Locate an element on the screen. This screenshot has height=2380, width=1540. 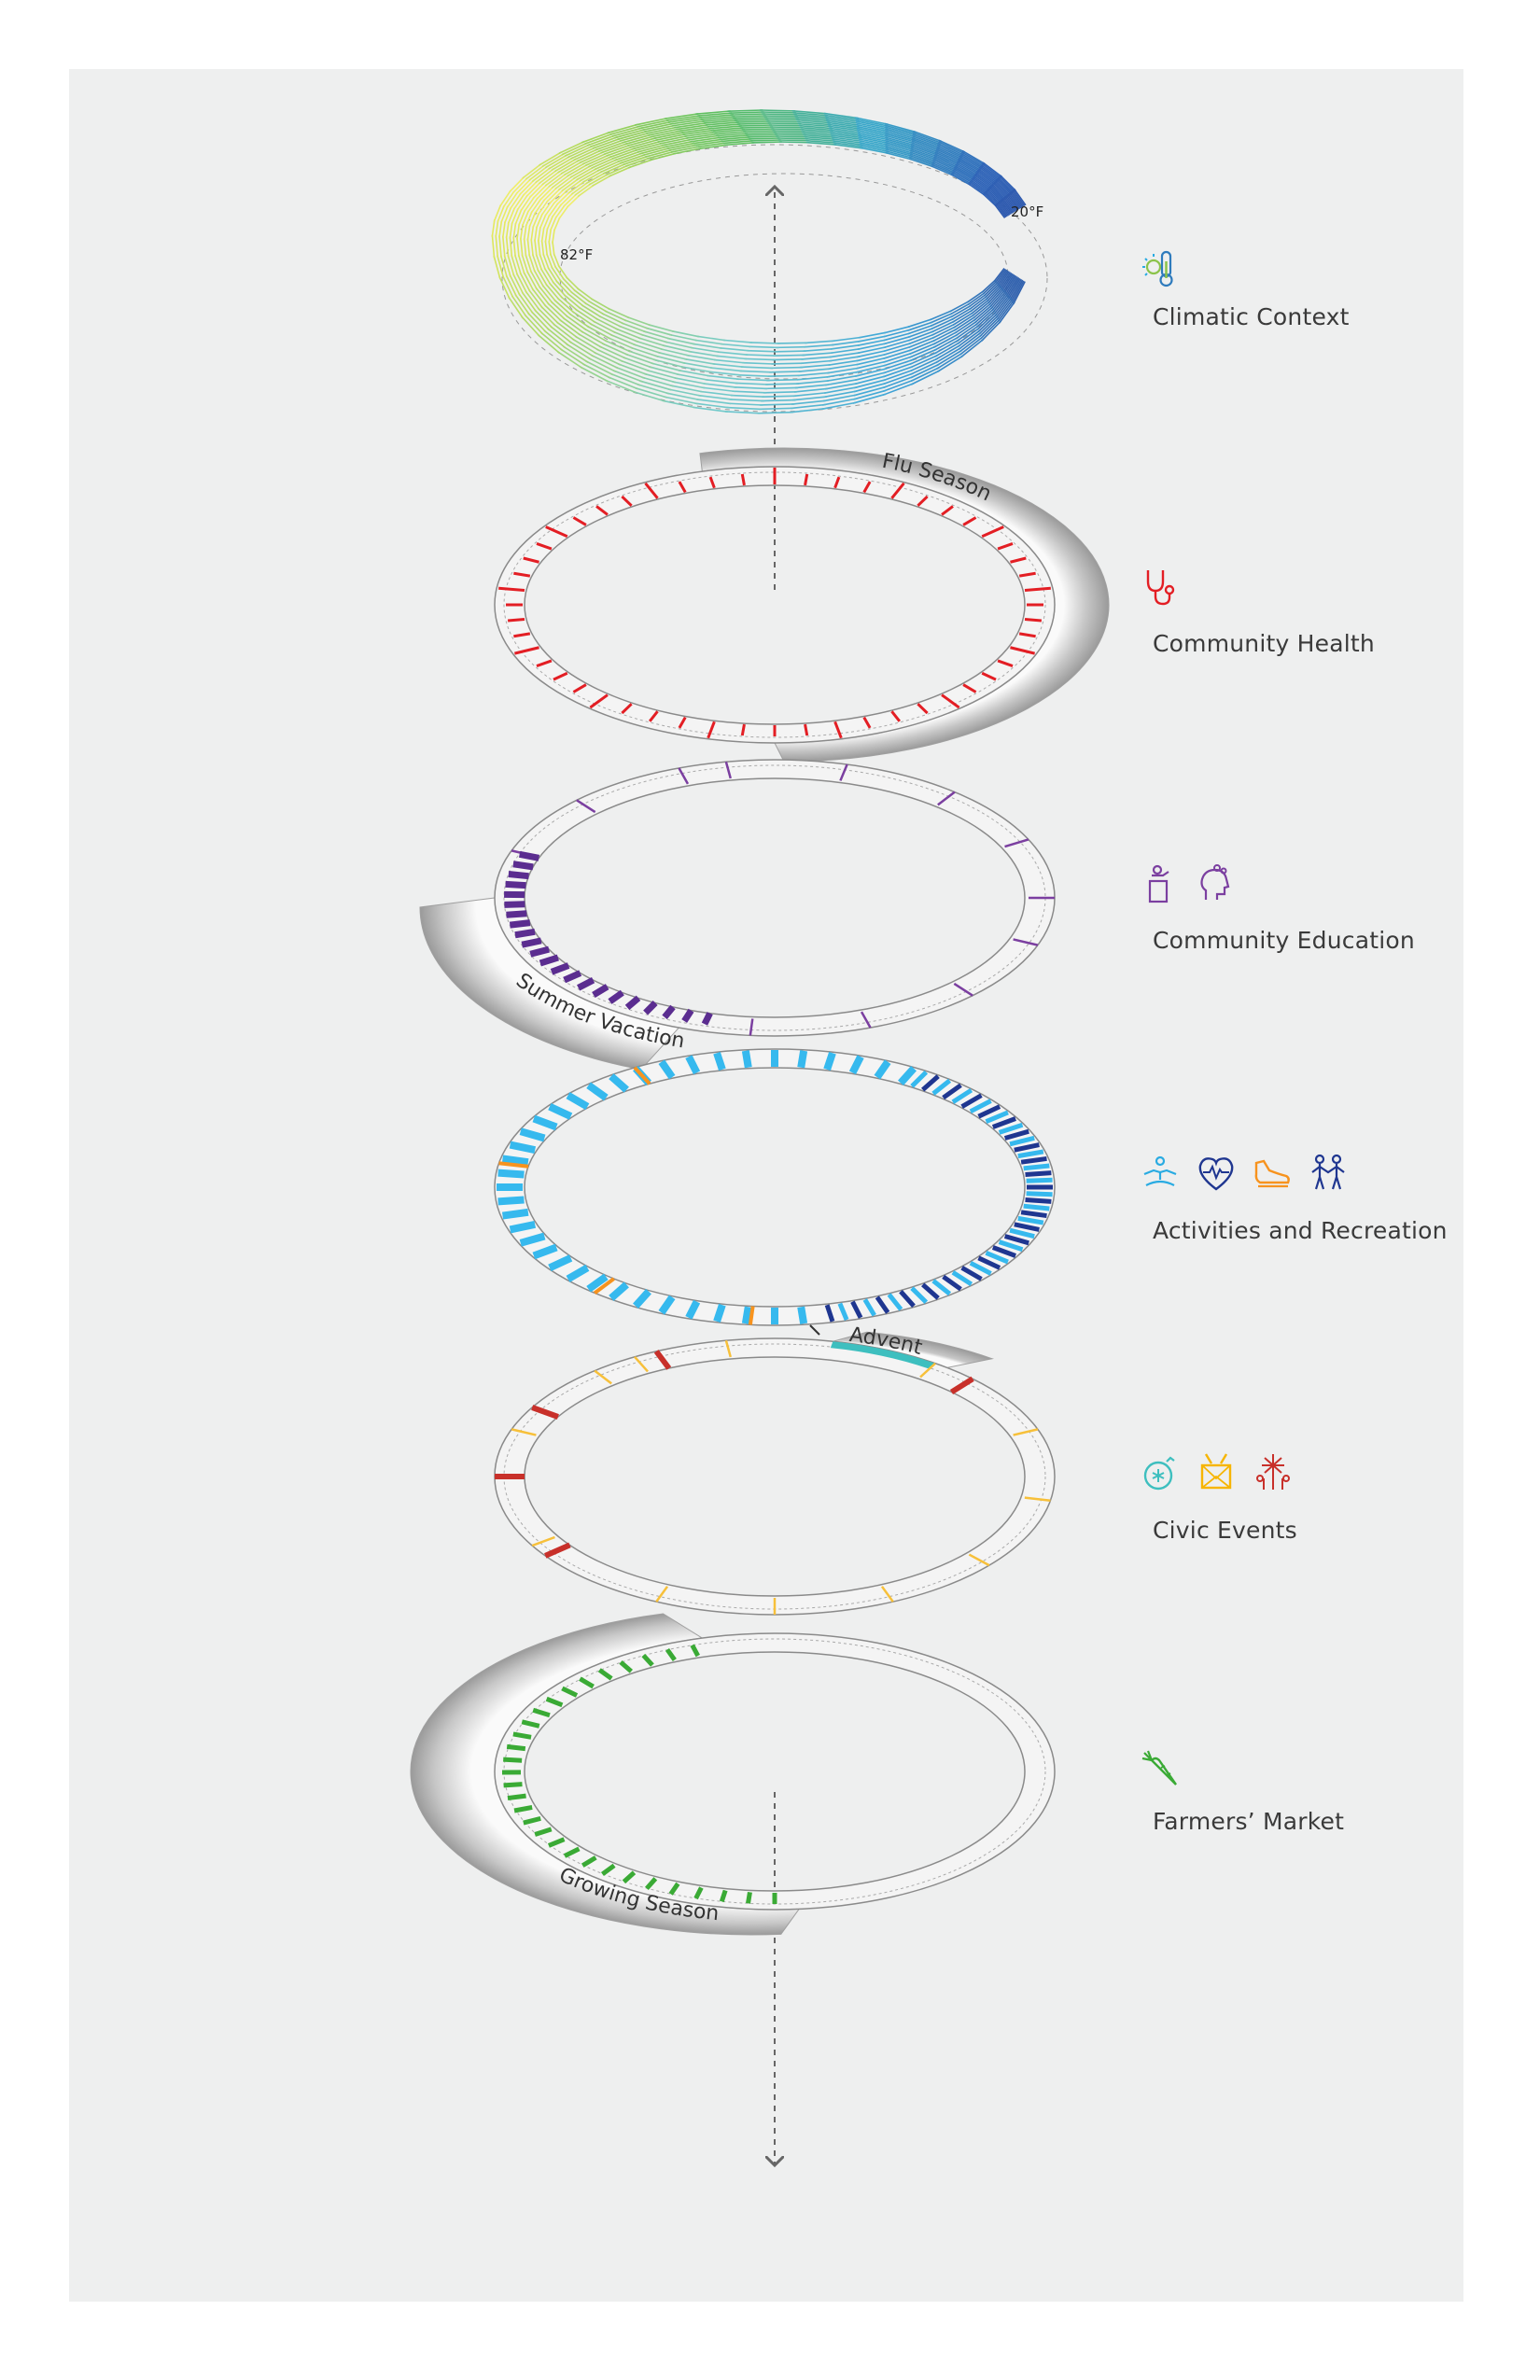
civic-icons is located at coordinates (1216, 1472).